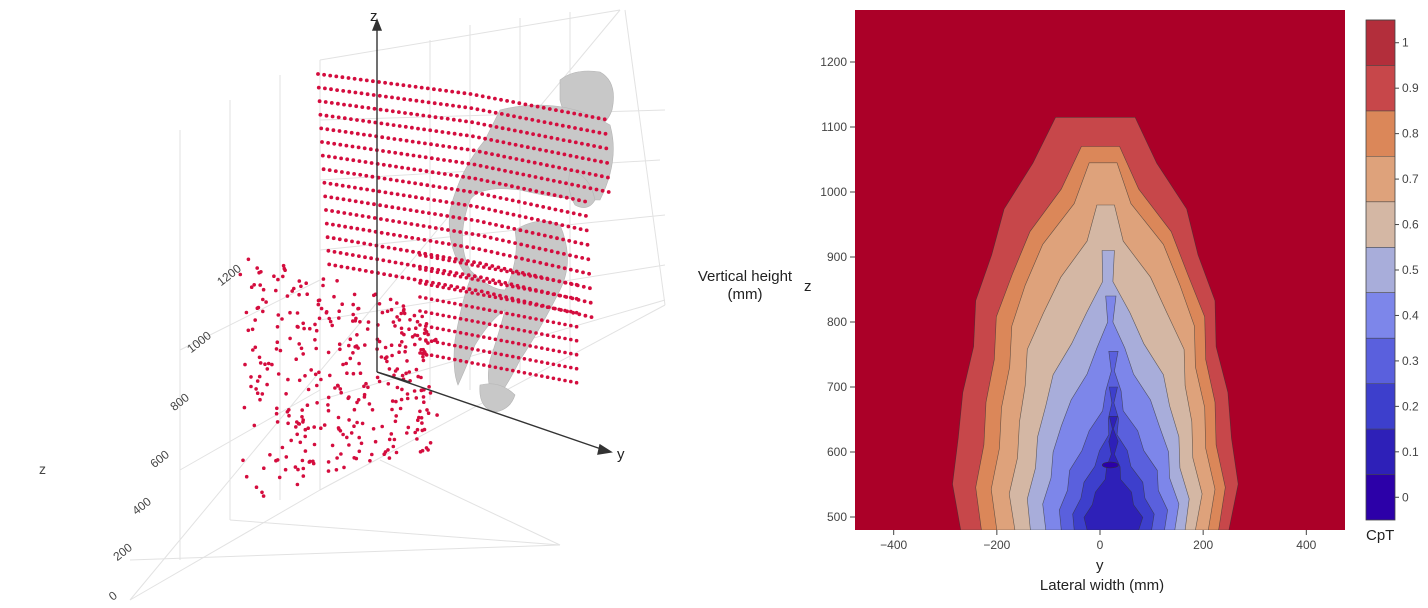 The width and height of the screenshot is (1428, 608). Describe the element at coordinates (1100, 545) in the screenshot. I see `x-tick-label: 0` at that location.